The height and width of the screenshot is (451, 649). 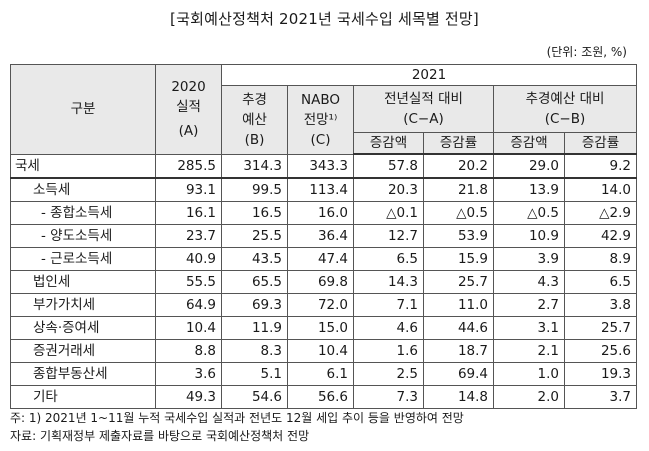 What do you see at coordinates (320, 351) in the screenshot?
I see `cell-nabo: 10.4` at bounding box center [320, 351].